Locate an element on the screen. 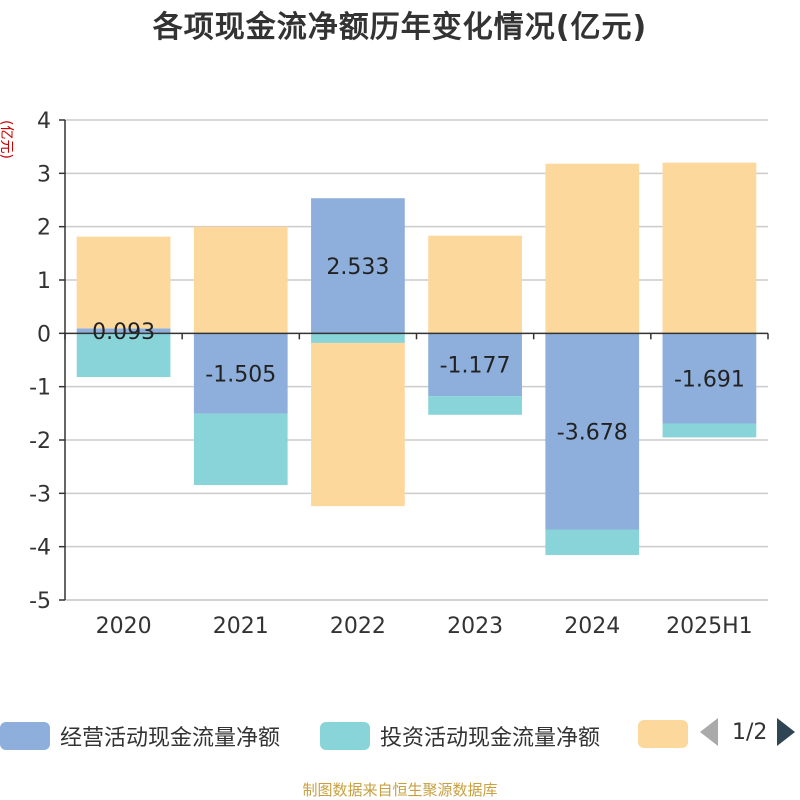 Image resolution: width=800 pixels, height=800 pixels. legend-item-investing: 投资活动现金流量净额 is located at coordinates (460, 736).